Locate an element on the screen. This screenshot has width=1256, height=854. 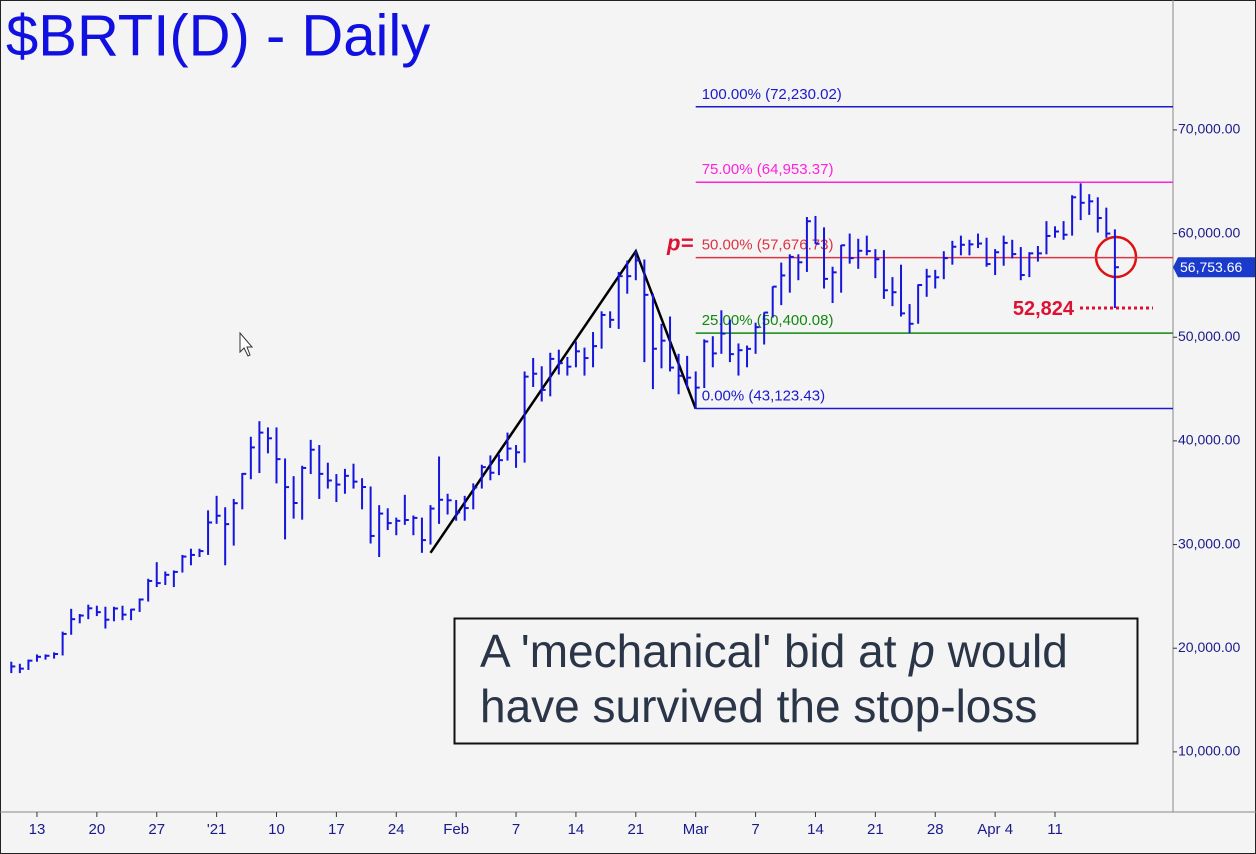
x-tick-label: 13 is located at coordinates (37, 829).